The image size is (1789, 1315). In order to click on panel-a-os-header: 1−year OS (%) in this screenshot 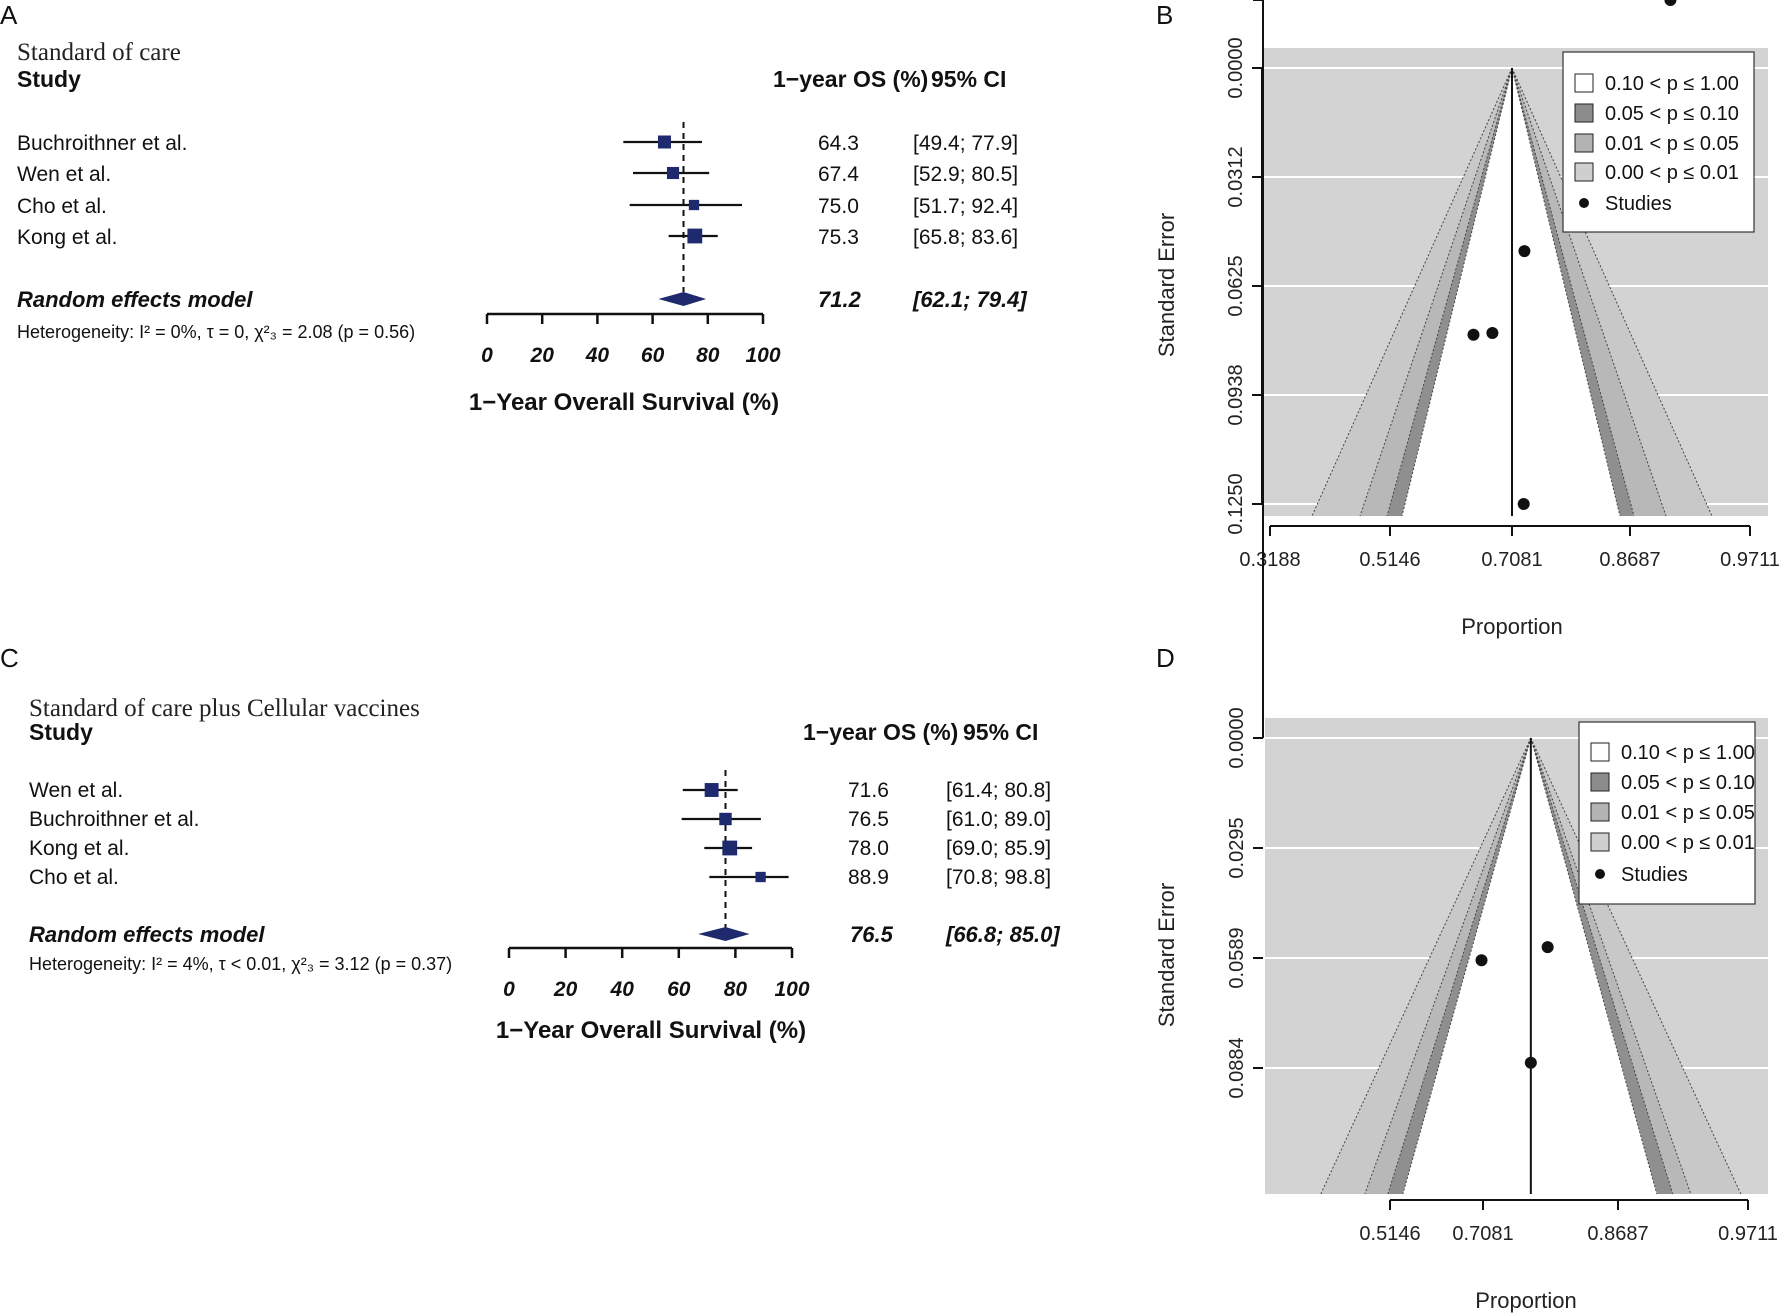, I will do `click(850, 79)`.